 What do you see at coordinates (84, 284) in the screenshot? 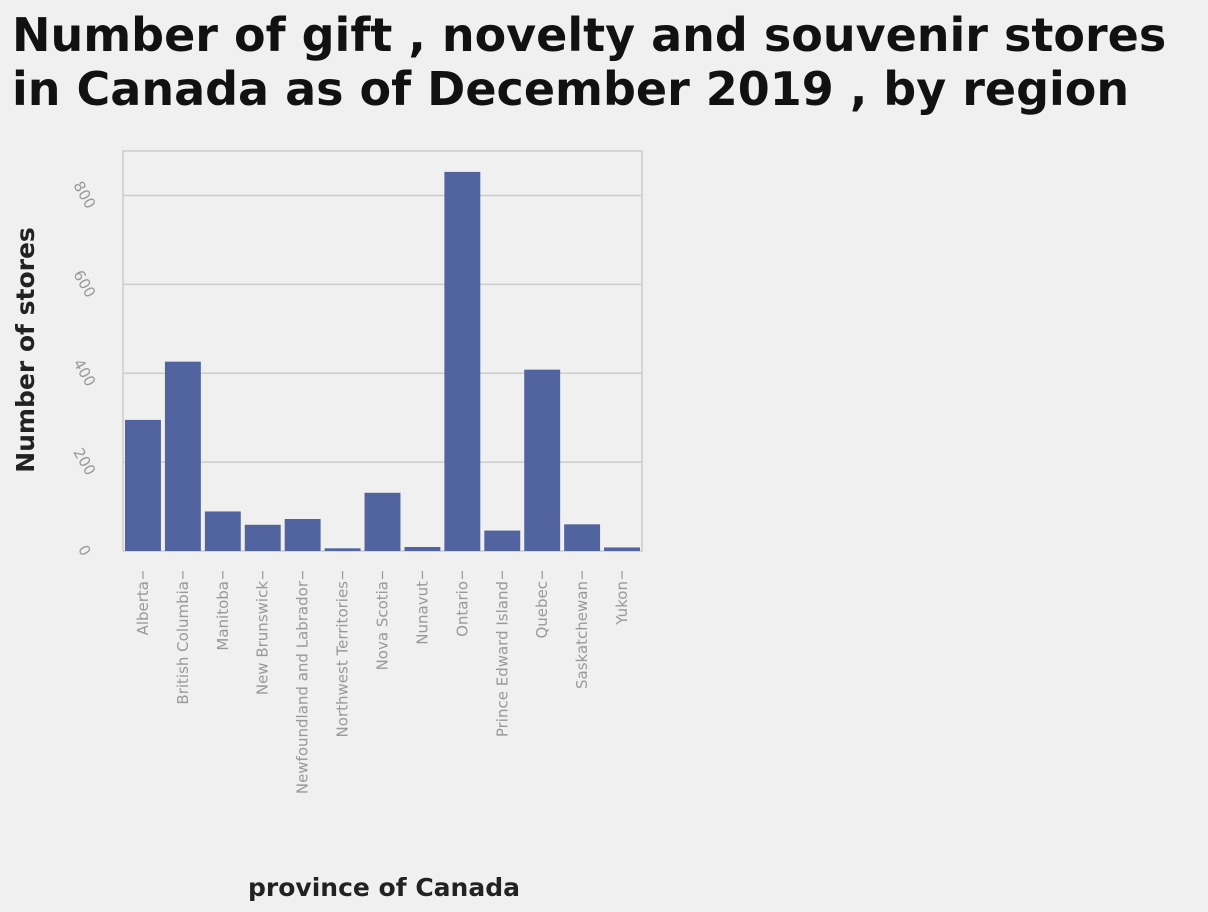
I see `y-tick-label: 600` at bounding box center [84, 284].